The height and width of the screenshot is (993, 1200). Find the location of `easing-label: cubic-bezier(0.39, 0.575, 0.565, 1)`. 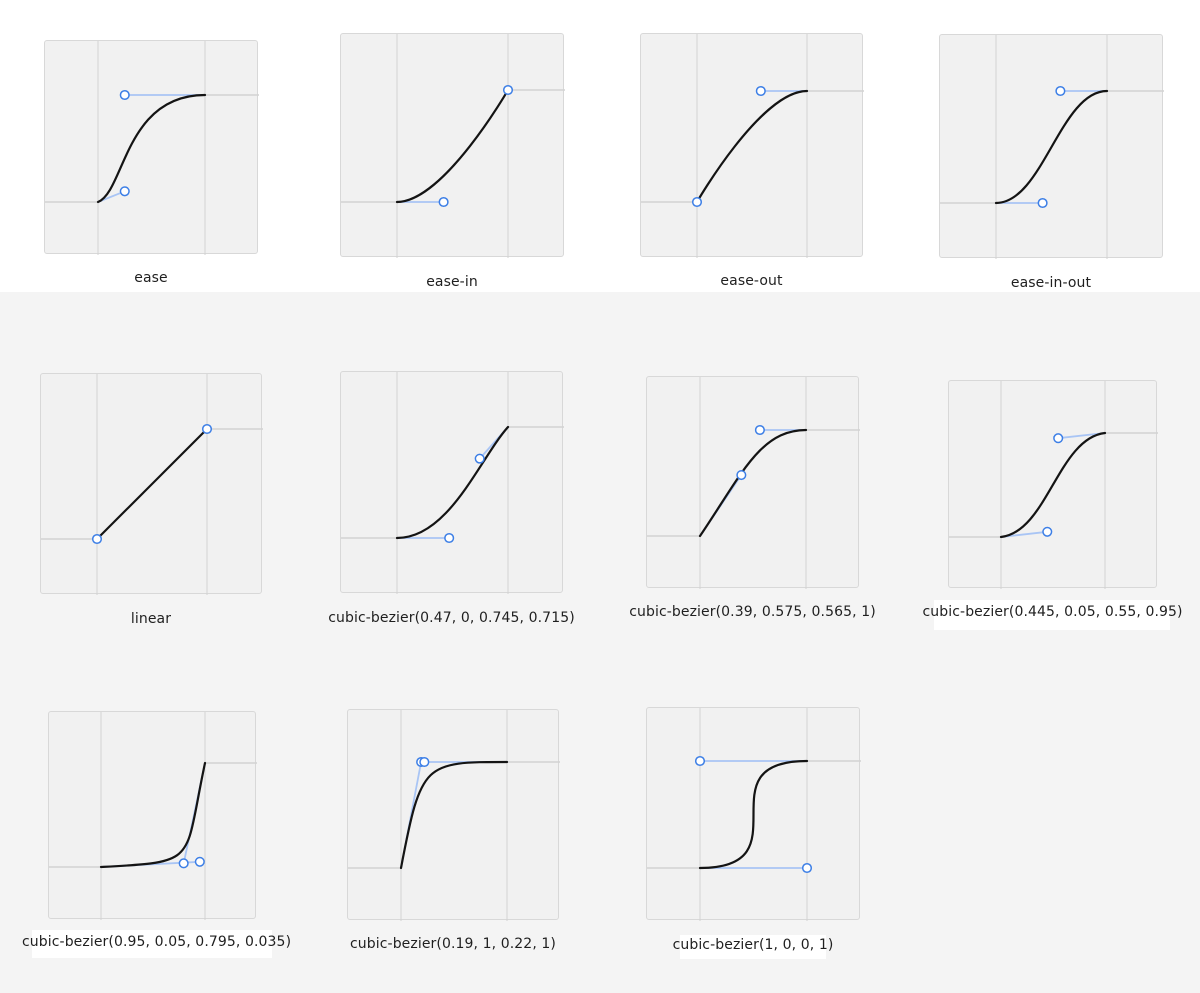

easing-label: cubic-bezier(0.39, 0.575, 0.565, 1) is located at coordinates (752, 612).